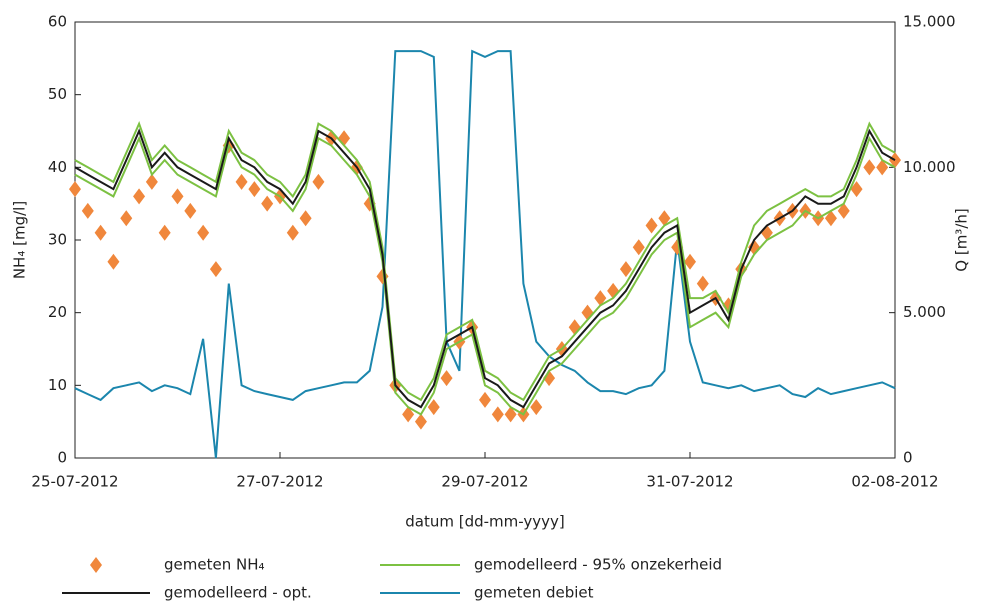  Describe the element at coordinates (57, 385) in the screenshot. I see `y-tick-label: 10` at that location.